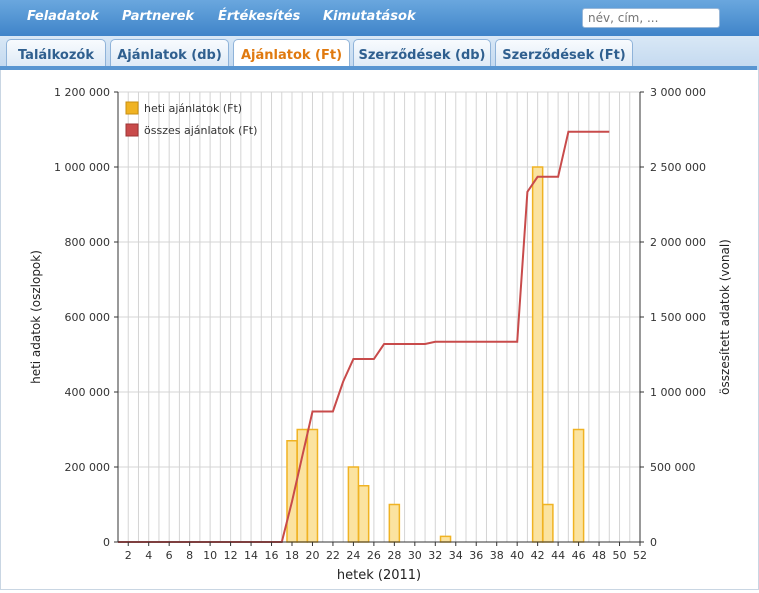 This screenshot has width=759, height=593. I want to click on x-axis-title: hetek (2011), so click(379, 575).